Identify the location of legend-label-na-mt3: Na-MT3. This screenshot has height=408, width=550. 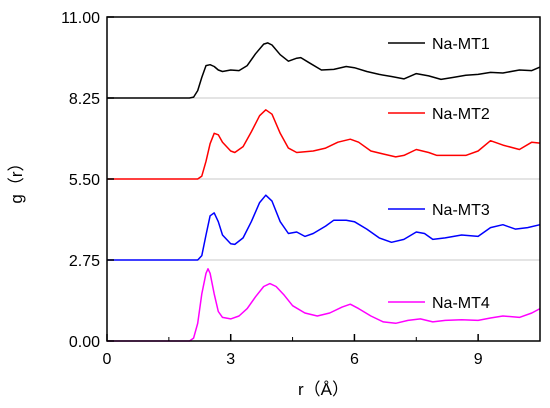
(461, 210).